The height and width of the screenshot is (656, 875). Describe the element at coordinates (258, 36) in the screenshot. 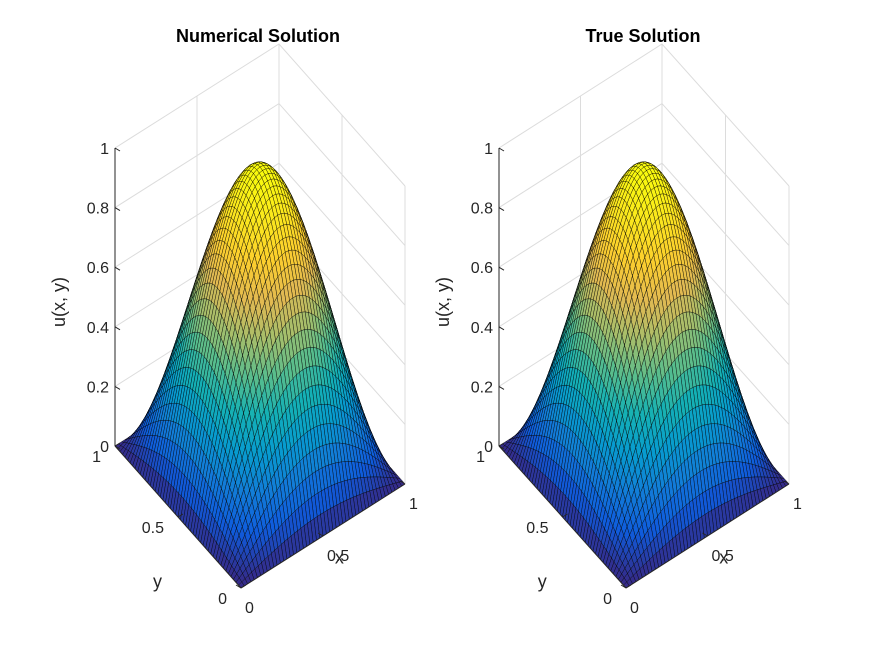

I see `chart-title: Numerical Solution` at that location.